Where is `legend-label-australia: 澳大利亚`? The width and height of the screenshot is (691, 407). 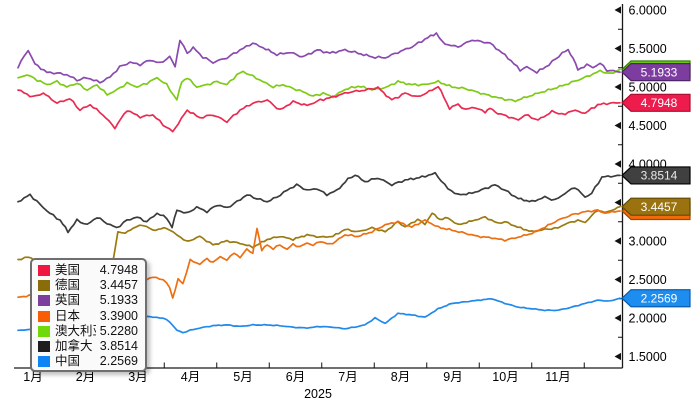 legend-label-australia: 澳大利亚 is located at coordinates (75, 330).